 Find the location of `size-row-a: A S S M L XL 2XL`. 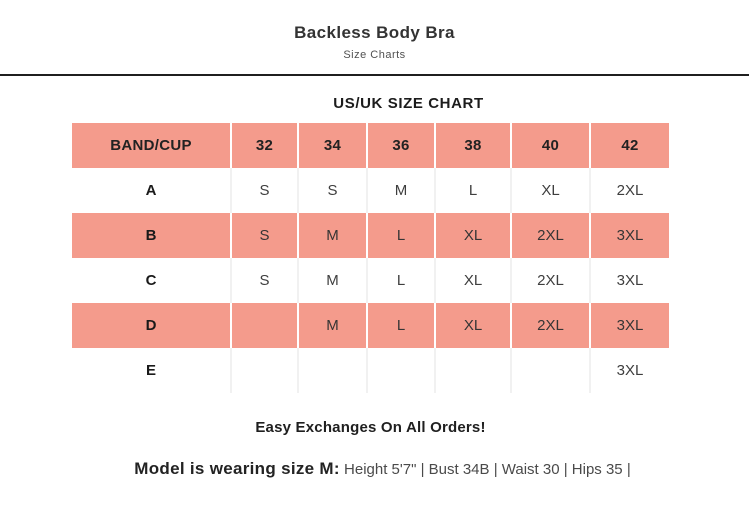

size-row-a: A S S M L XL 2XL is located at coordinates (370, 190).